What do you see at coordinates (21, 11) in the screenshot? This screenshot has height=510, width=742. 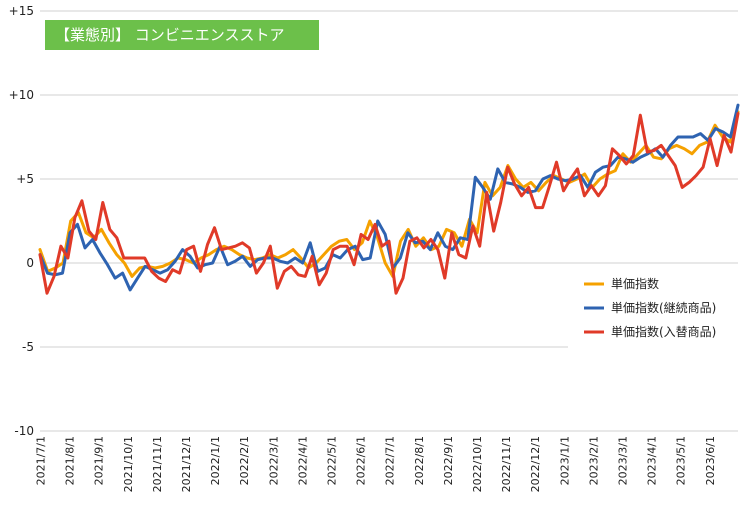 I see `y-tick-label: +15` at bounding box center [21, 11].